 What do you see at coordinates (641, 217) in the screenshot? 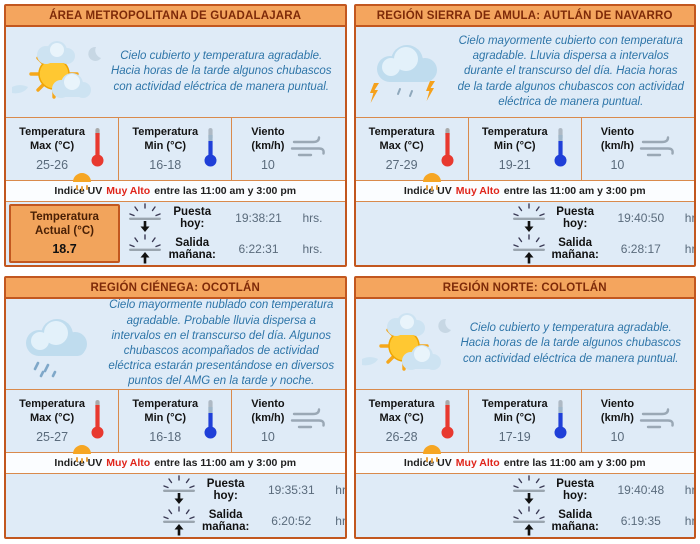
I see `sunset-time: 19:40:50` at bounding box center [641, 217].